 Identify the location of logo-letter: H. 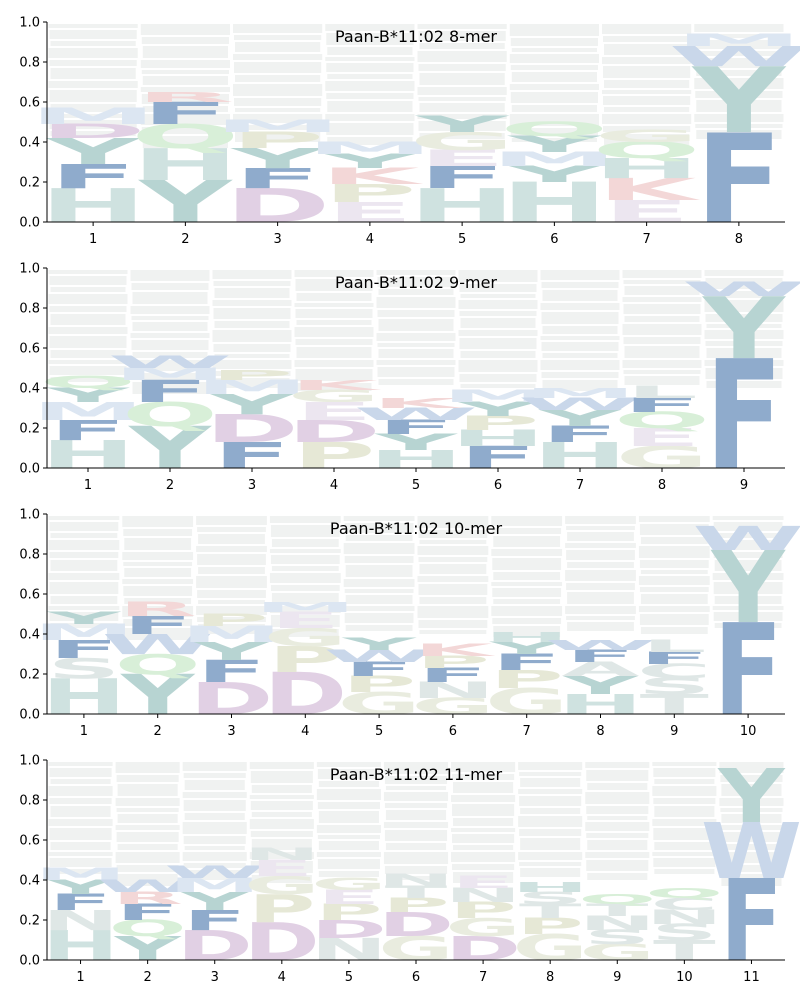
(526, 637).